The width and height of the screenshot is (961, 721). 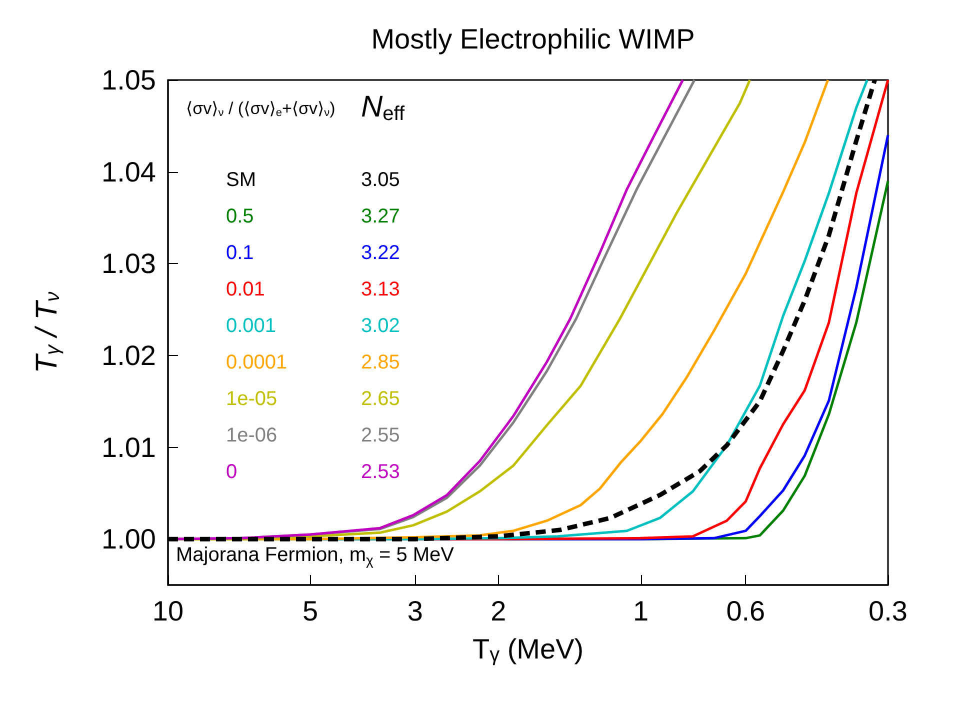 What do you see at coordinates (380, 472) in the screenshot?
I see `annotation: 2.53` at bounding box center [380, 472].